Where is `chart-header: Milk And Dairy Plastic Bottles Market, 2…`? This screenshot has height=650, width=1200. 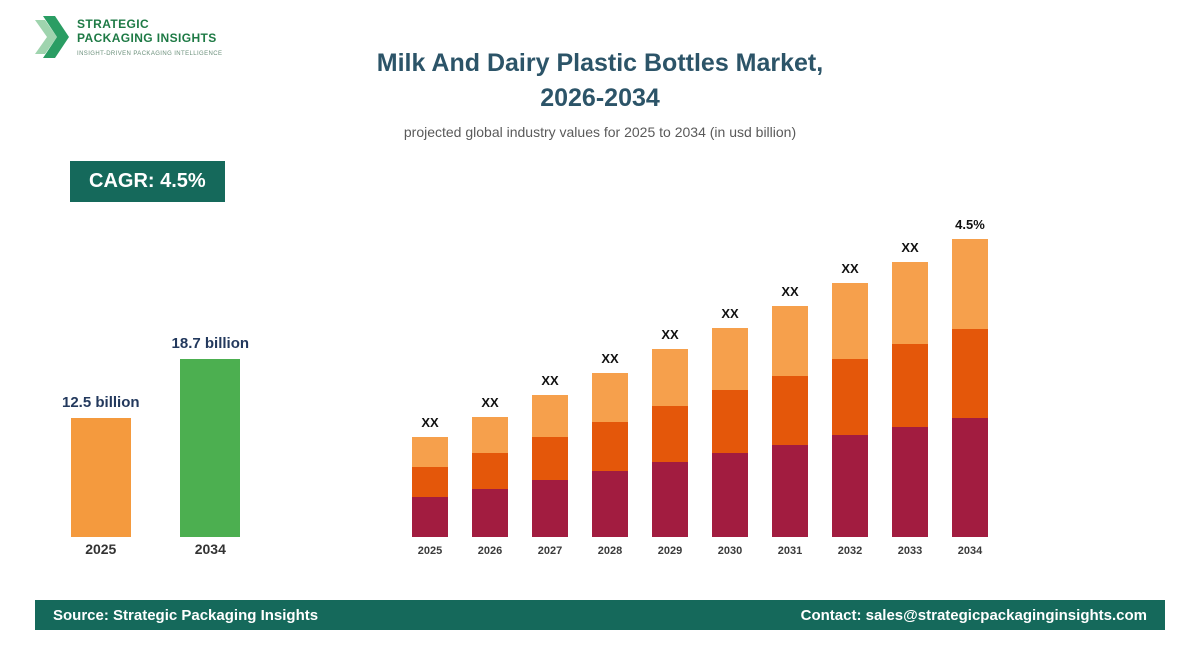
chart-header: Milk And Dairy Plastic Bottles Market, 2… is located at coordinates (600, 93).